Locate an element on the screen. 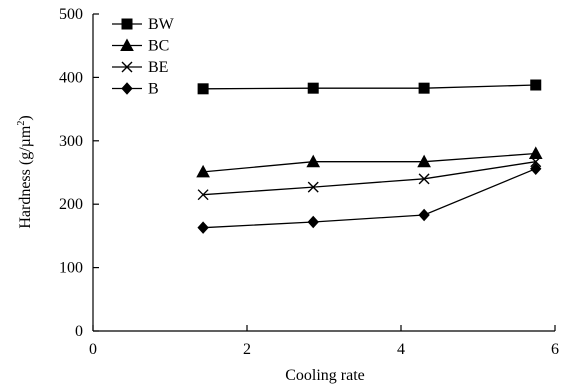  legend-item-b: B is located at coordinates (135, 89).